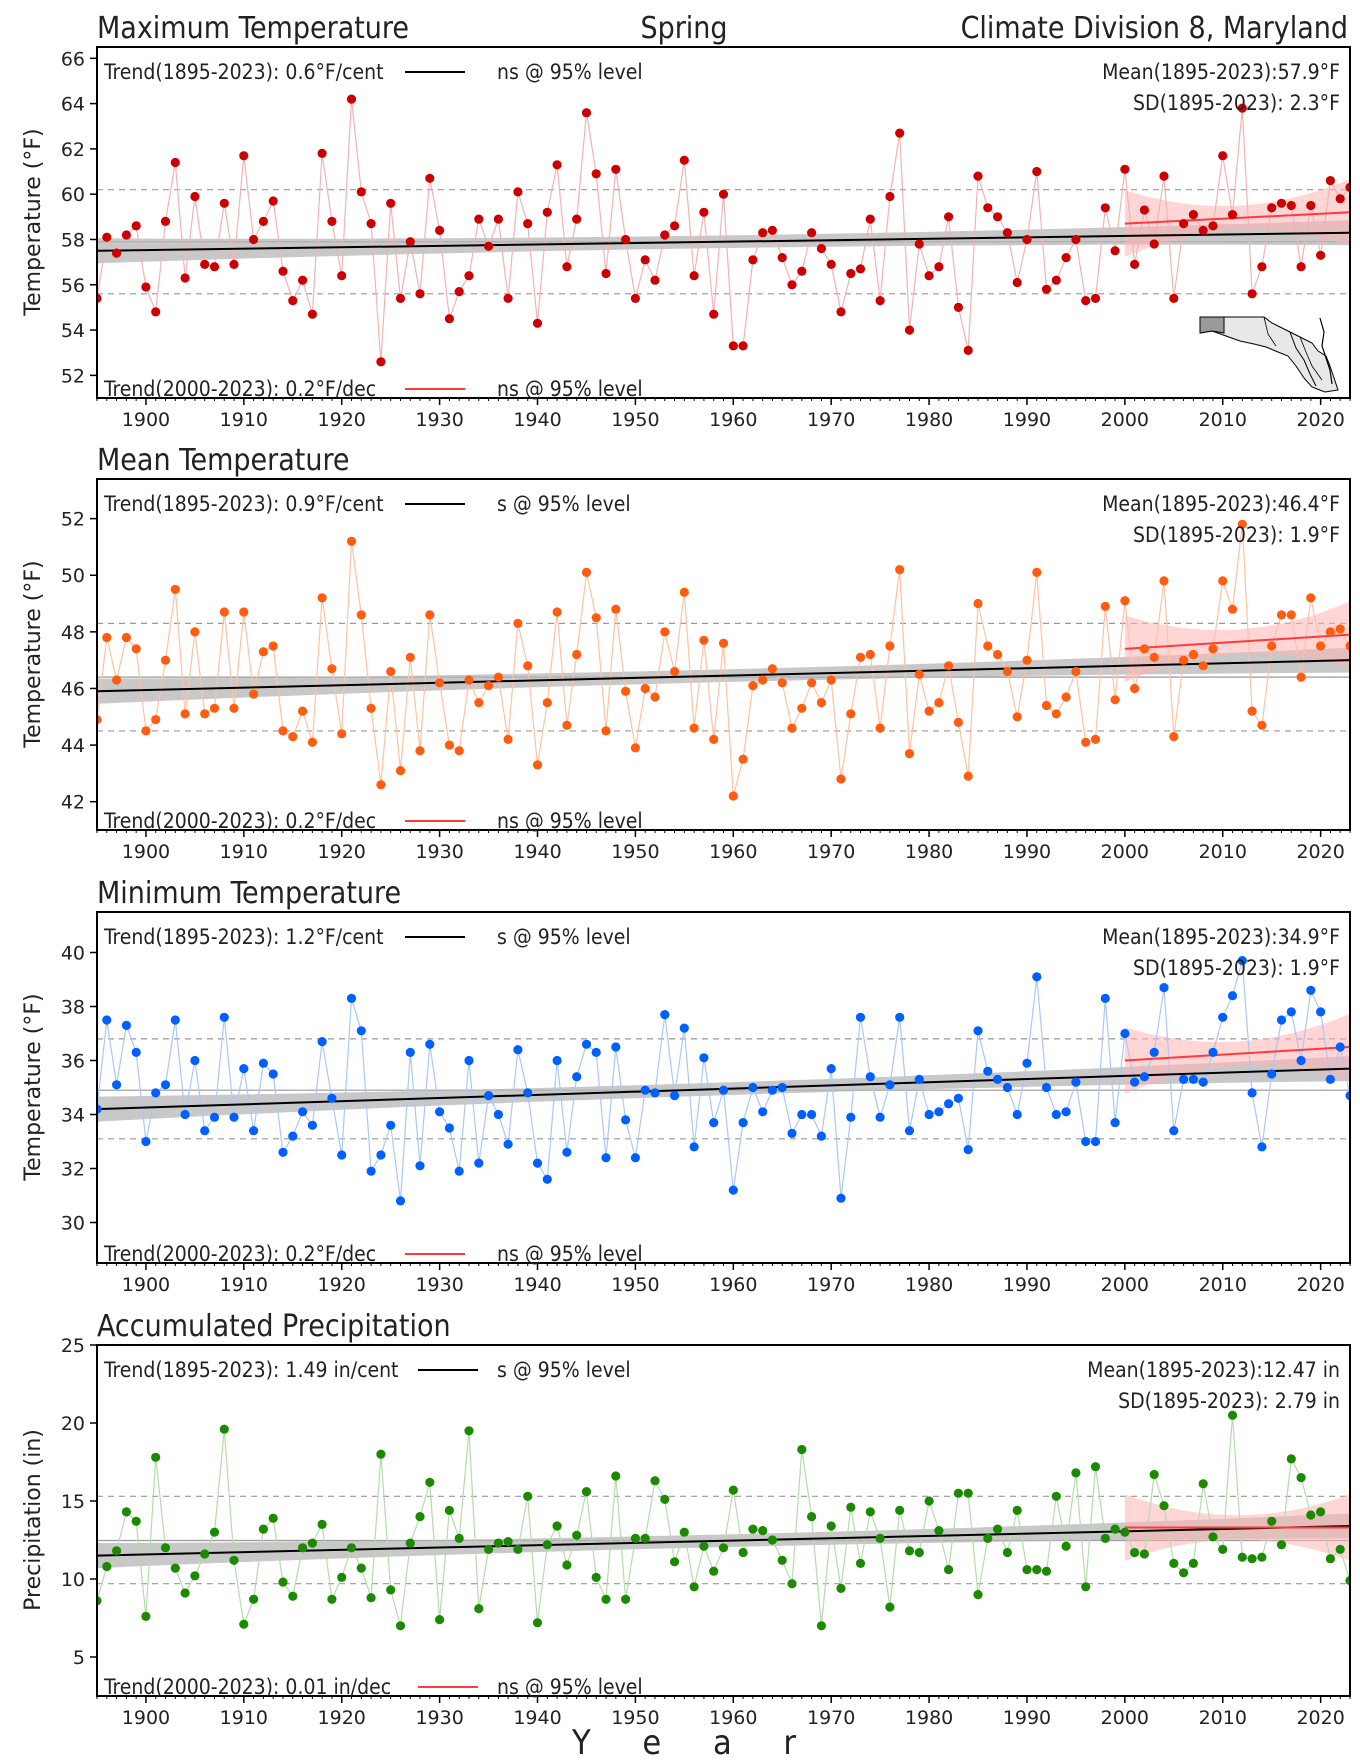  Describe the element at coordinates (73, 954) in the screenshot. I see `y-tick-label: 40` at that location.